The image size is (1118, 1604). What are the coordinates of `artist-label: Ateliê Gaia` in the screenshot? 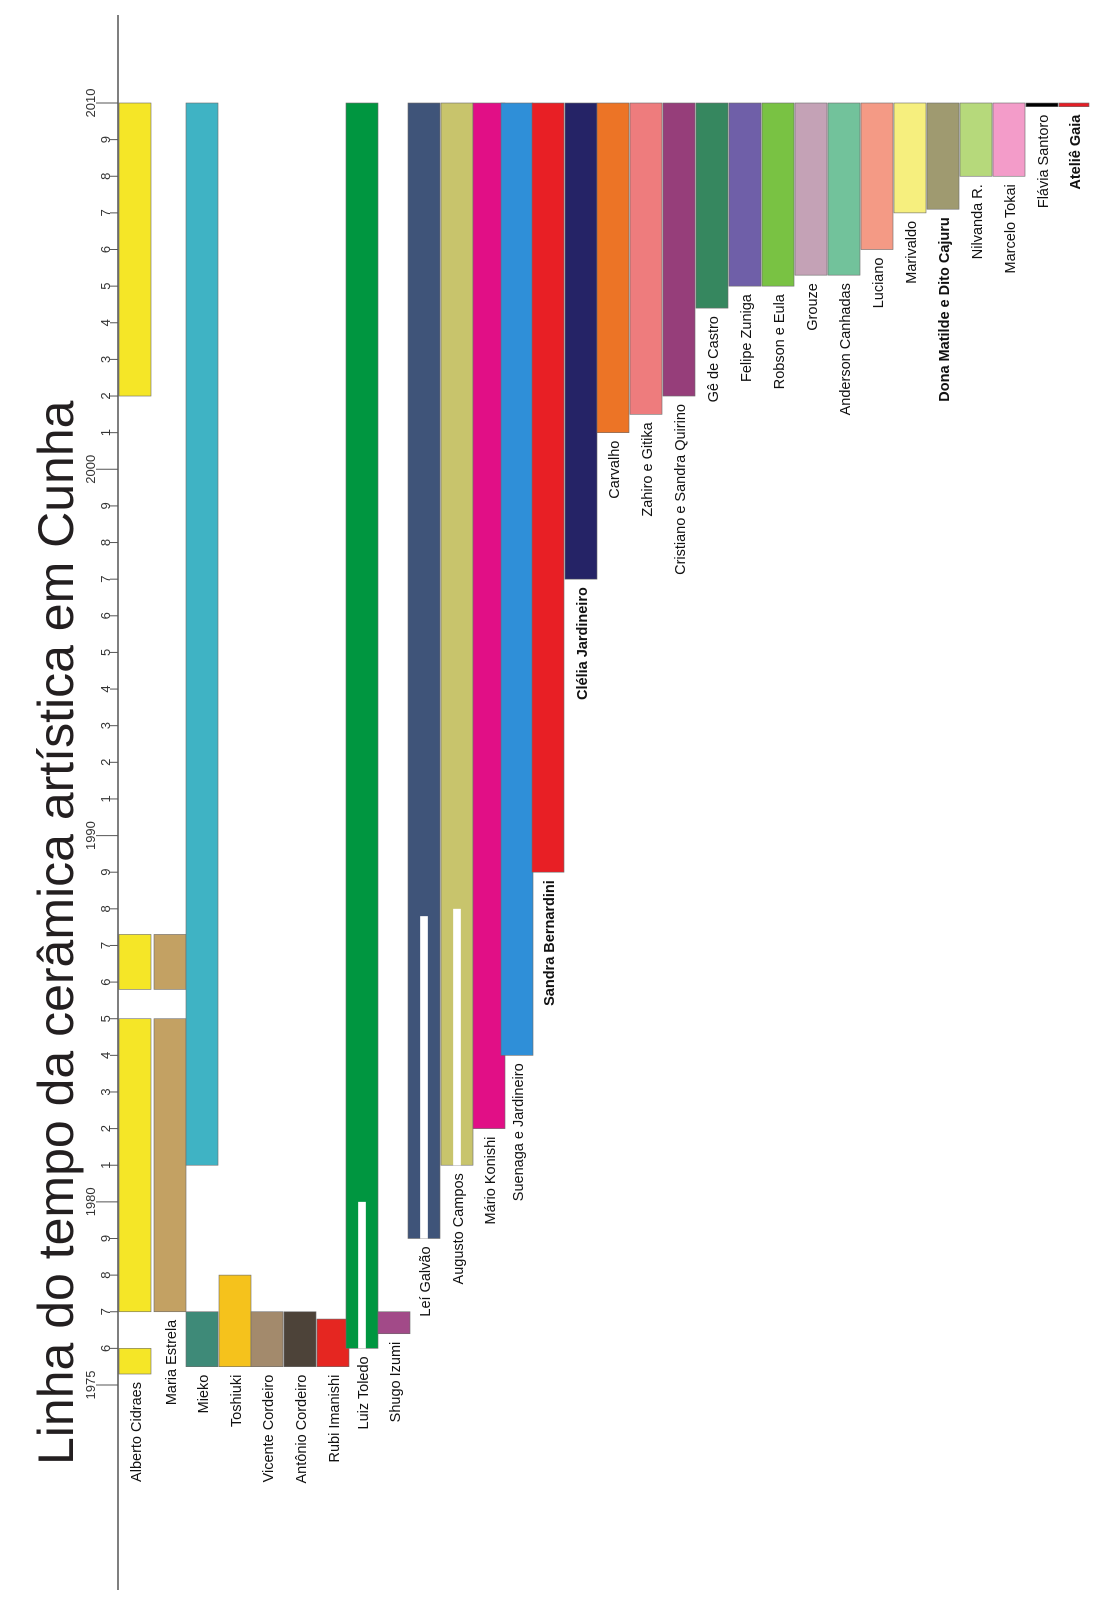 It's located at (1076, 152).